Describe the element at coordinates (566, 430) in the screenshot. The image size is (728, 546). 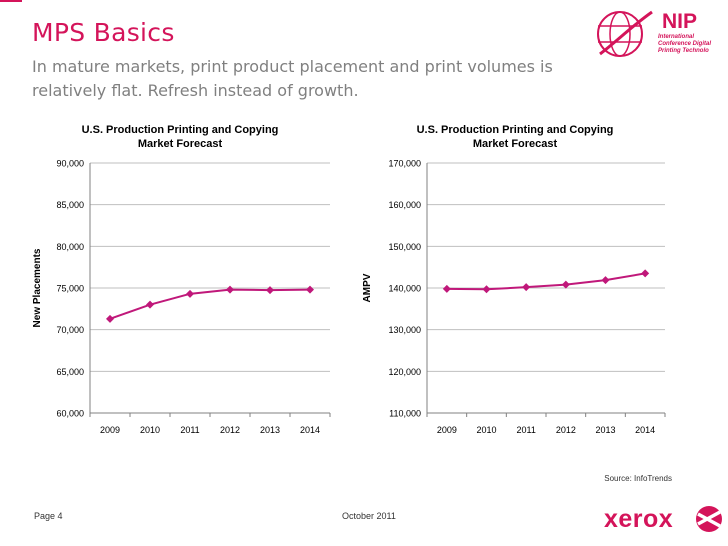
I see `chart-2-xtick-label: 2012` at that location.